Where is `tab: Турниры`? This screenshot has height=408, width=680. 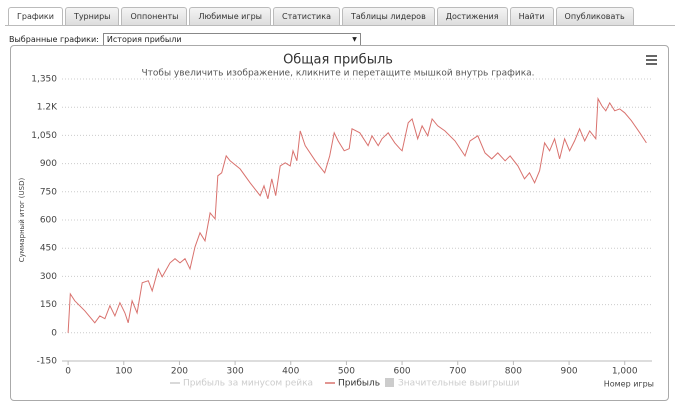 tab: Турниры is located at coordinates (92, 16).